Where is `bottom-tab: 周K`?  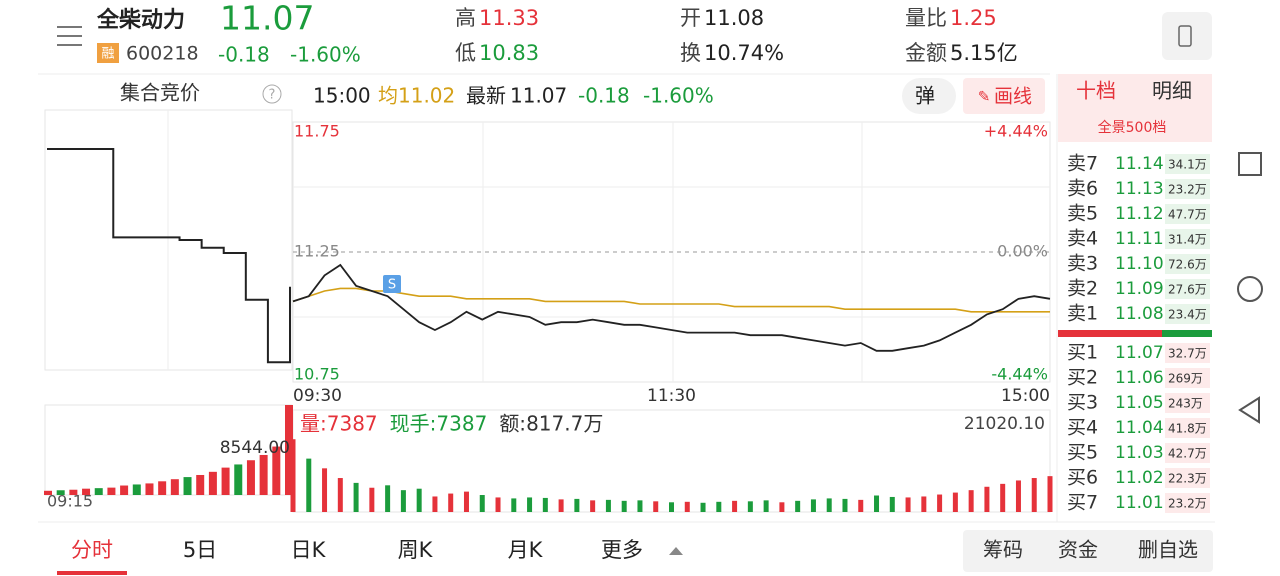 bottom-tab: 周K is located at coordinates (416, 550).